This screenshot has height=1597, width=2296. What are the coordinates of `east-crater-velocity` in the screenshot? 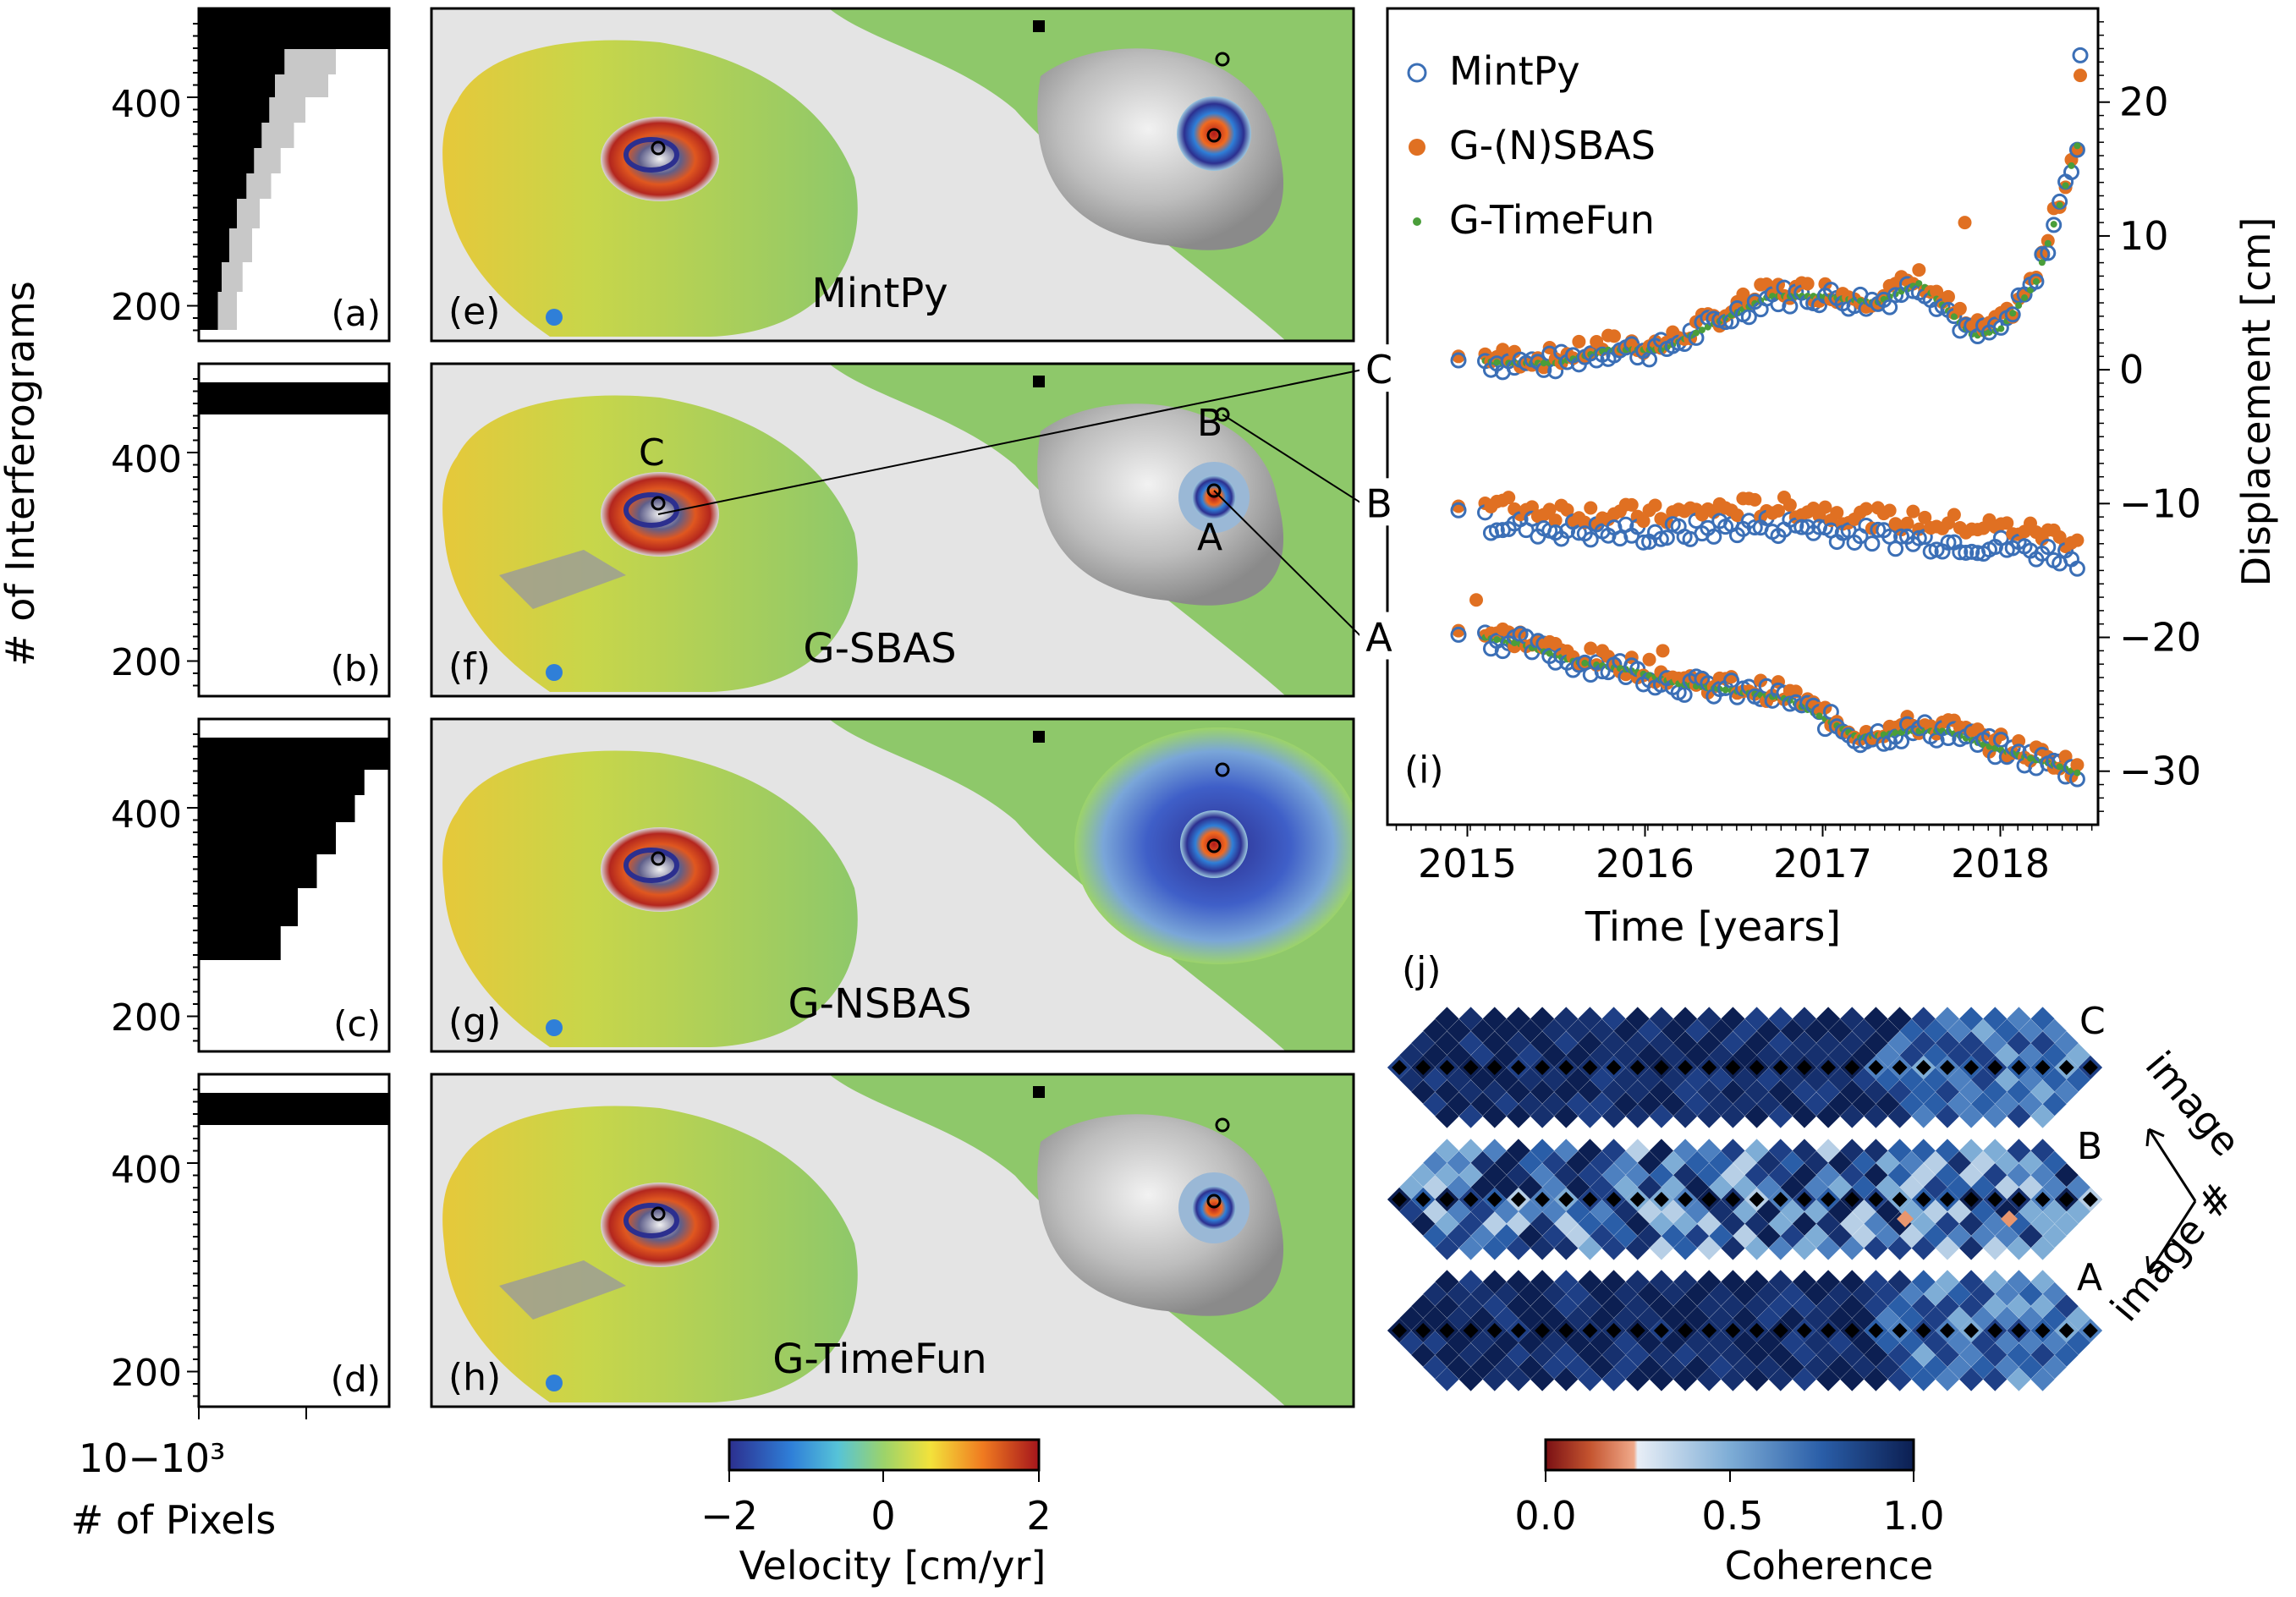 It's located at (1214, 134).